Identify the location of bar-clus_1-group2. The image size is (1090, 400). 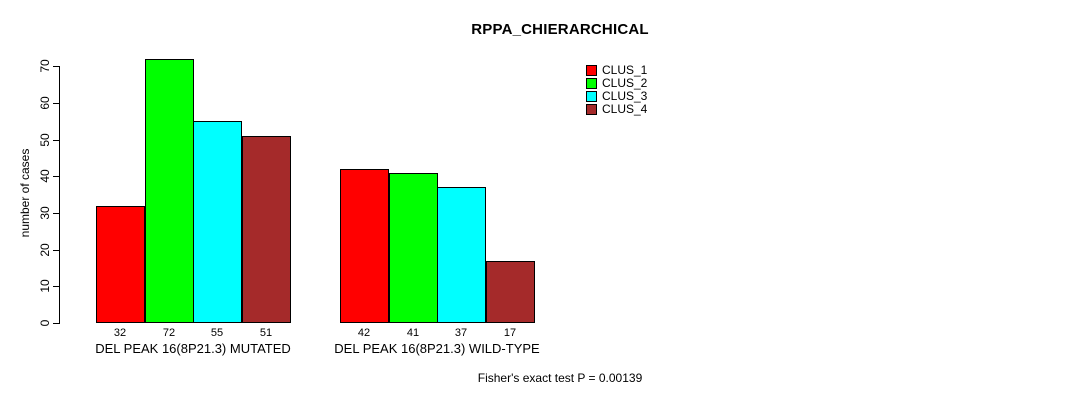
(364, 246).